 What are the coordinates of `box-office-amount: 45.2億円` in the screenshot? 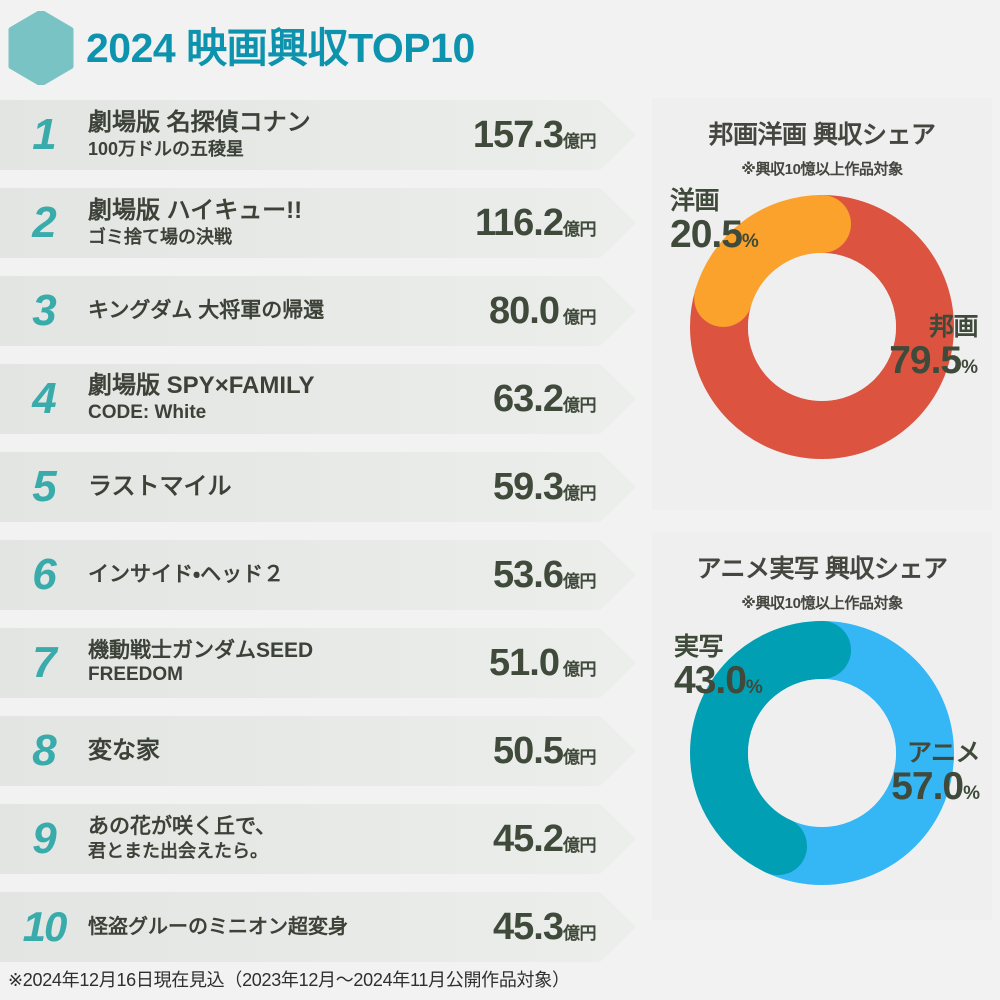 It's located at (520, 839).